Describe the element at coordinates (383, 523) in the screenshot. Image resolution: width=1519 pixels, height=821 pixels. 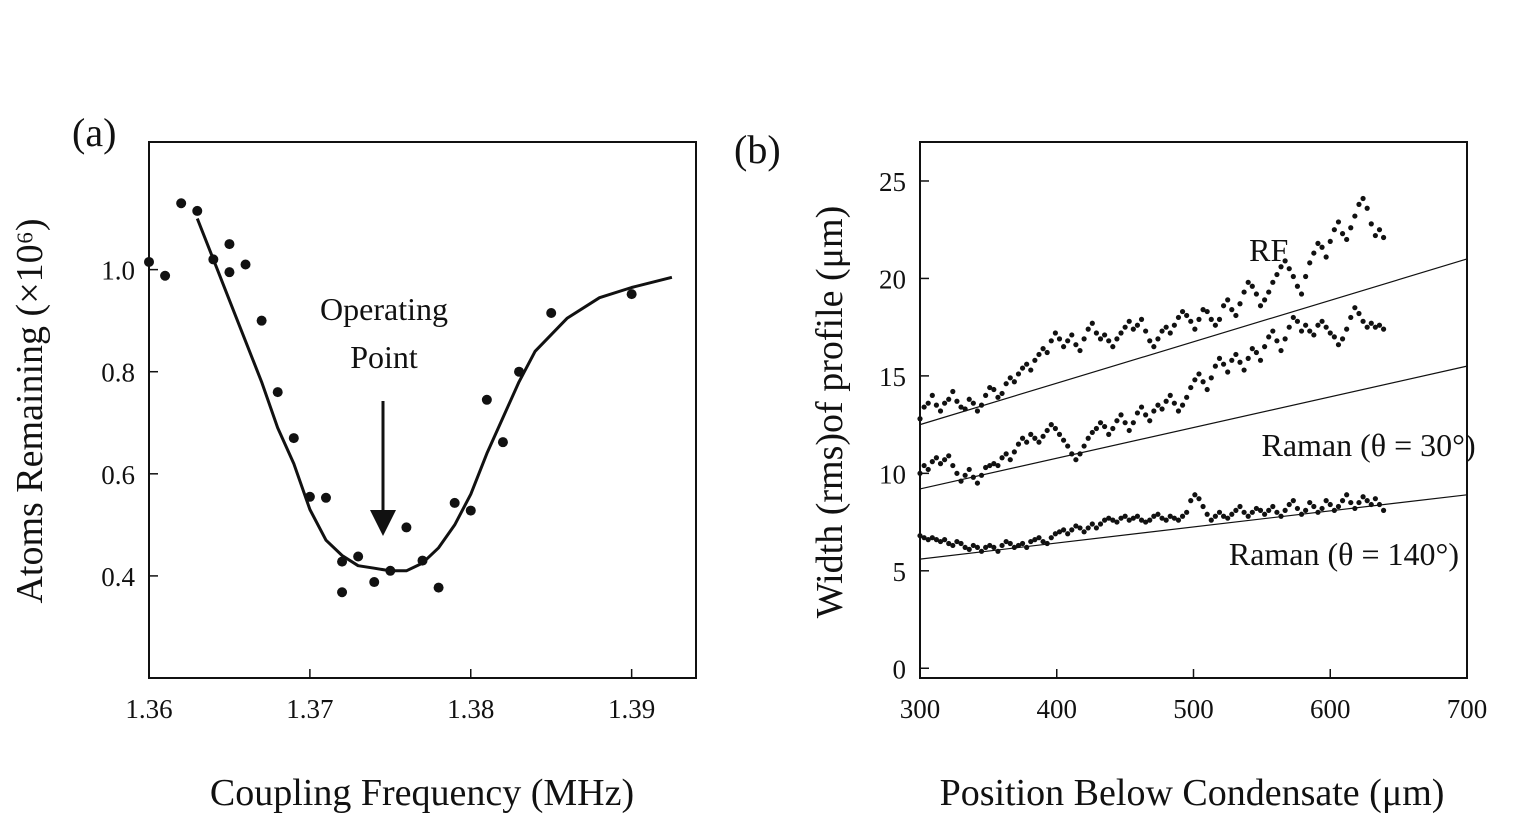
I see `operating-point-arrow-head-icon` at that location.